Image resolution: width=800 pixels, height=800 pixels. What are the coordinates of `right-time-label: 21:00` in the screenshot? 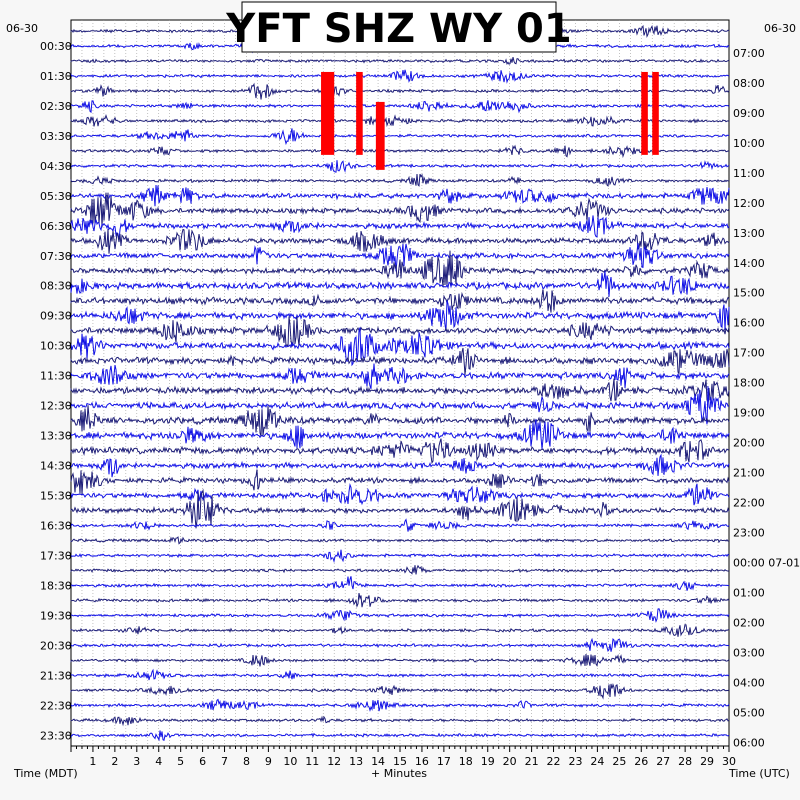 It's located at (749, 473).